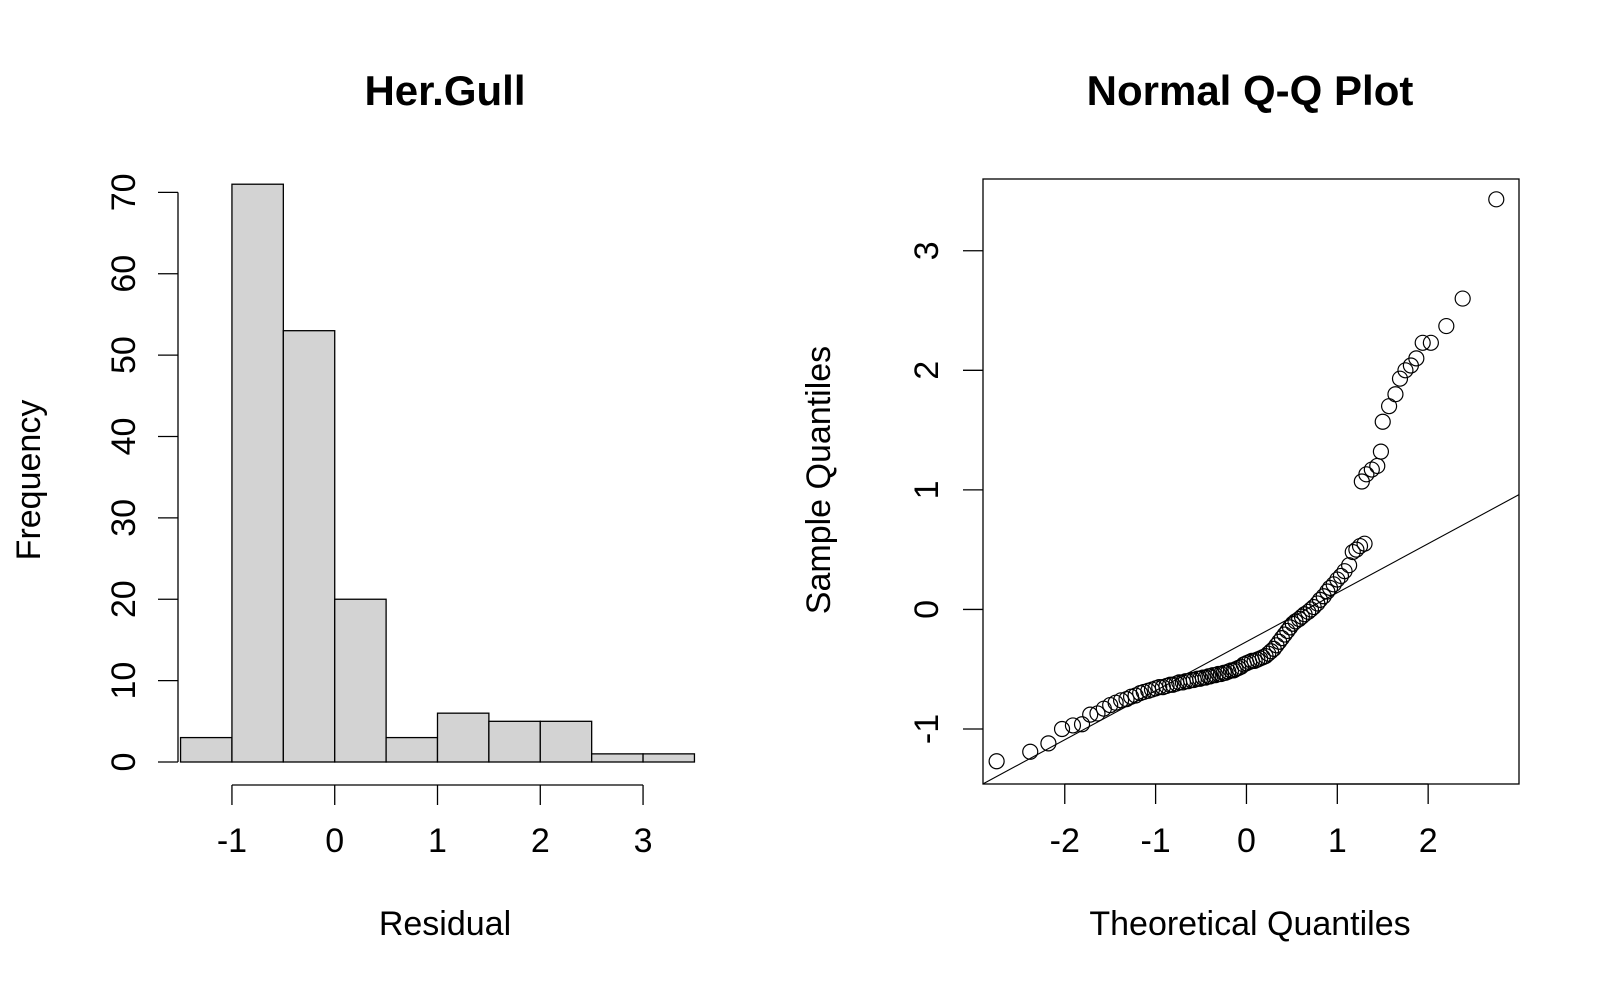 Image resolution: width=1600 pixels, height=1000 pixels. Describe the element at coordinates (124, 599) in the screenshot. I see `histogram-y-tick-label: 20` at that location.